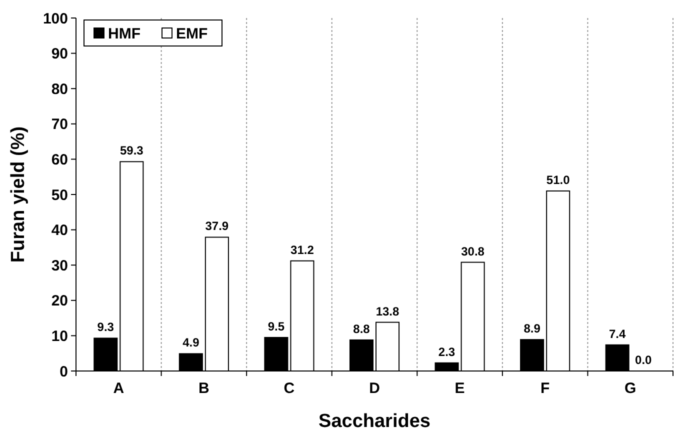 The width and height of the screenshot is (685, 439). What do you see at coordinates (558, 179) in the screenshot?
I see `text: 51.0` at bounding box center [558, 179].